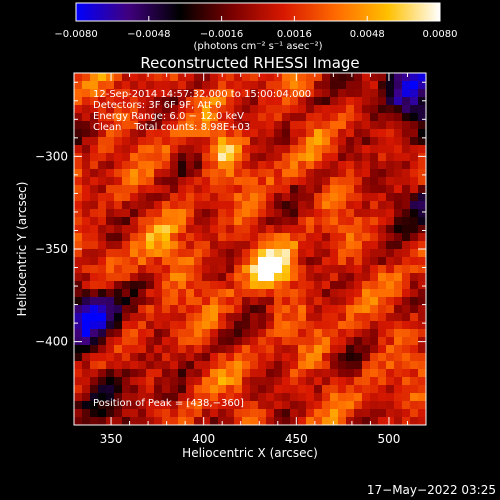  I want to click on colorbar-tick-label: 0.0048, so click(367, 34).